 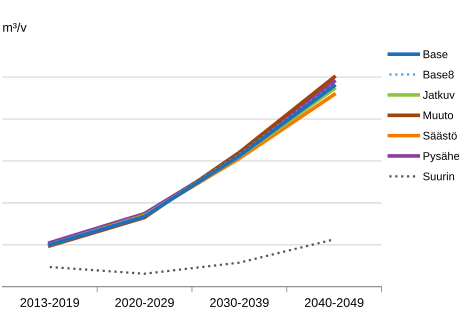 I want to click on legend-label: Jatkuv, so click(x=438, y=94).